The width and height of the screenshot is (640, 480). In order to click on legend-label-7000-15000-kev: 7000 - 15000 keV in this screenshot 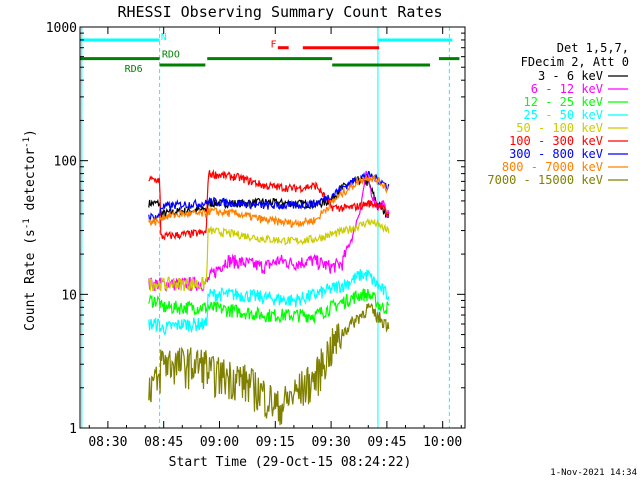, I will do `click(545, 180)`.